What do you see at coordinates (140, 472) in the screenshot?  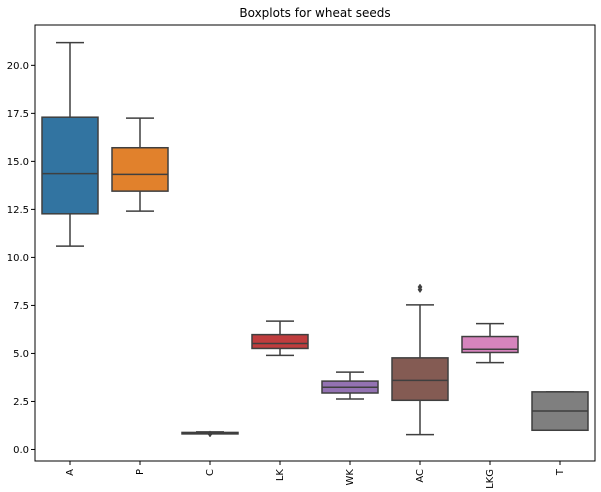 I see `x-tick-label: P` at bounding box center [140, 472].